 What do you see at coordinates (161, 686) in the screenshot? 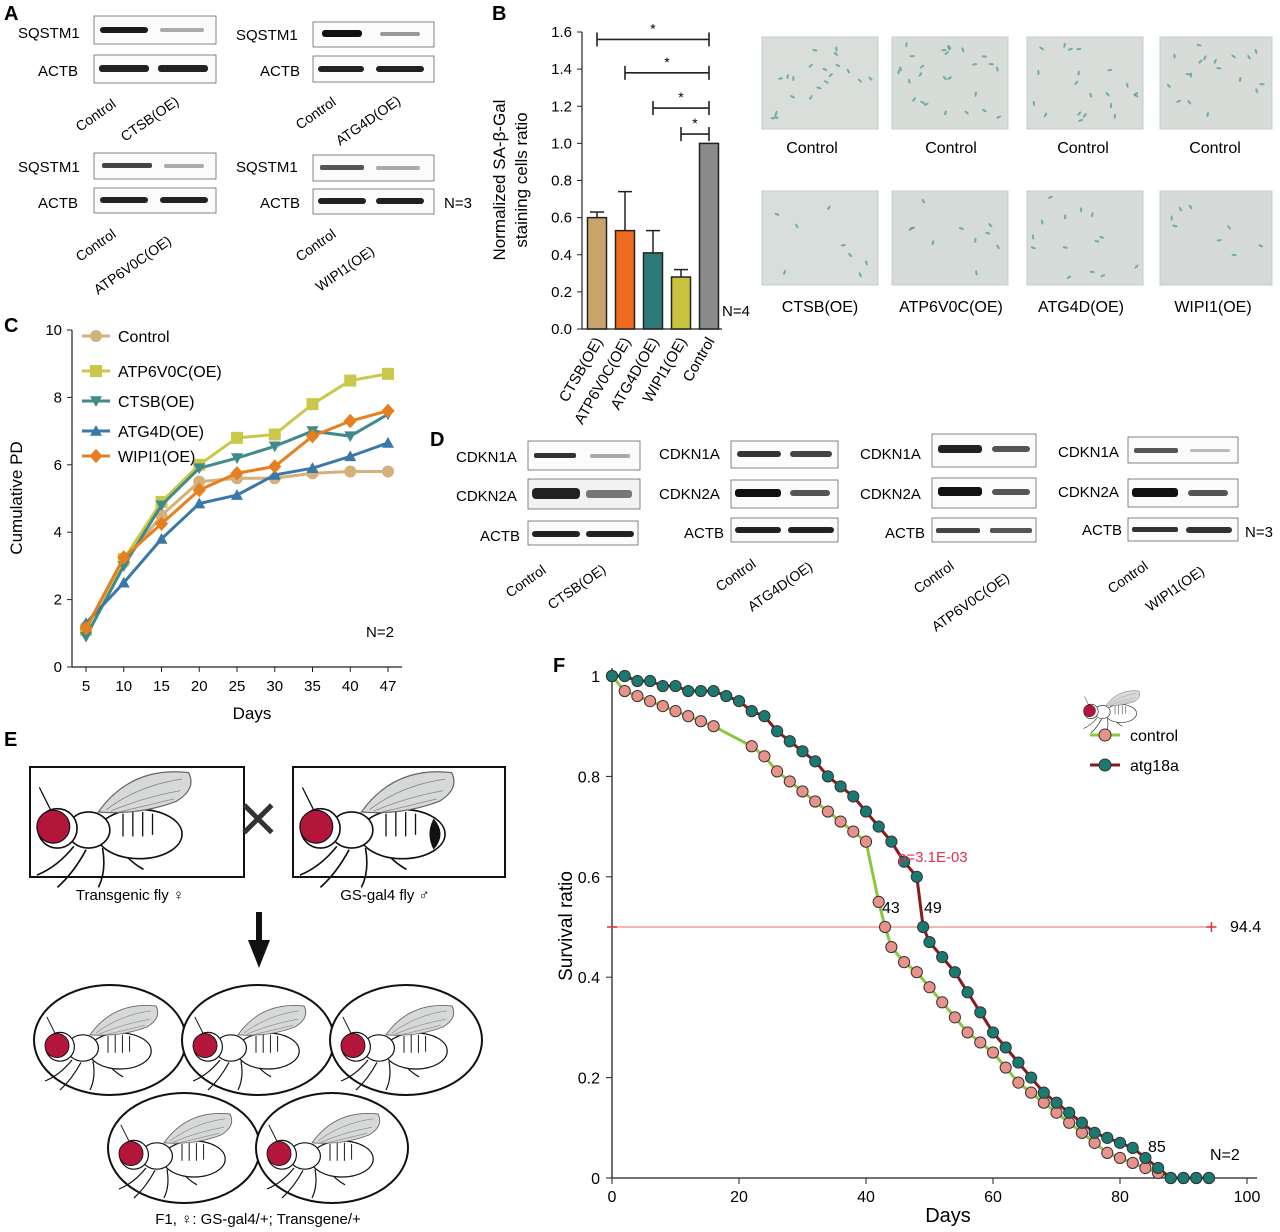
I see `x-tick-label: 15` at bounding box center [161, 686].